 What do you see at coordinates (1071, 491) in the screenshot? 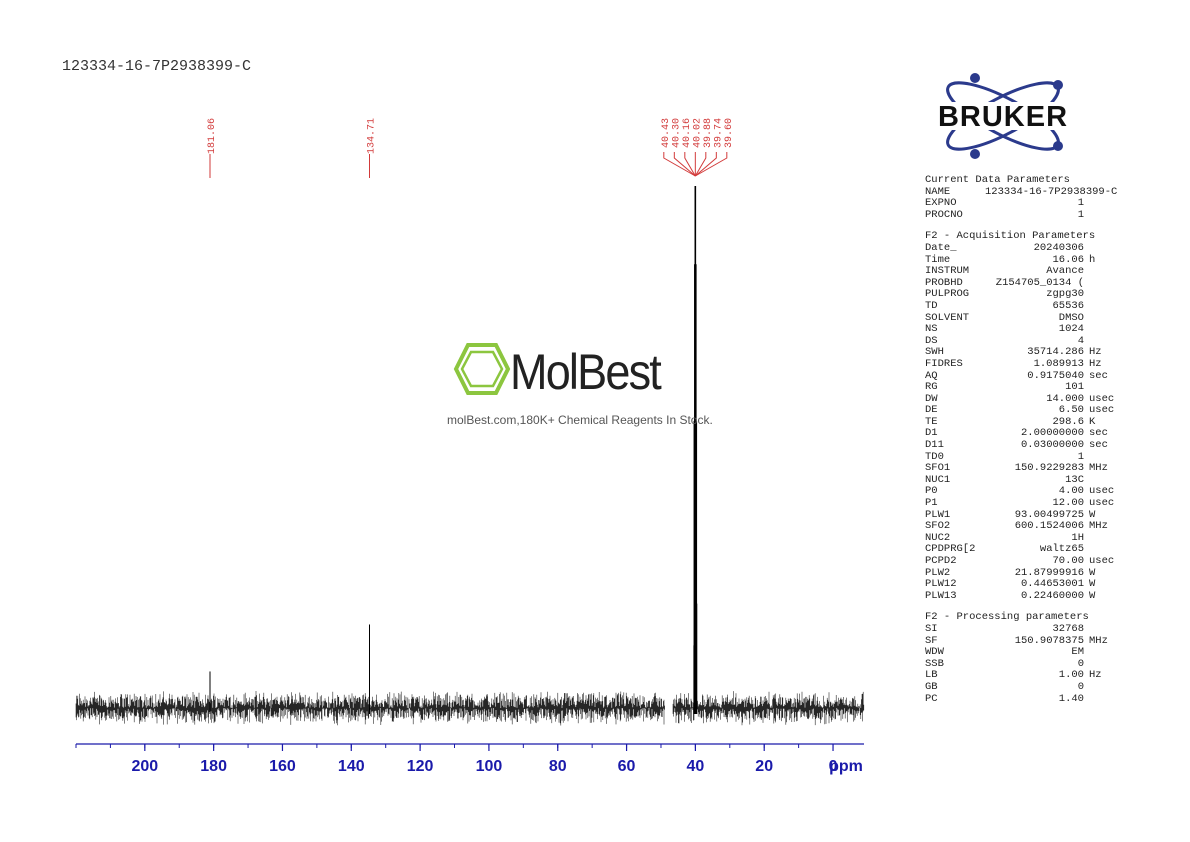
I see `param-value: 4.00` at bounding box center [1071, 491].